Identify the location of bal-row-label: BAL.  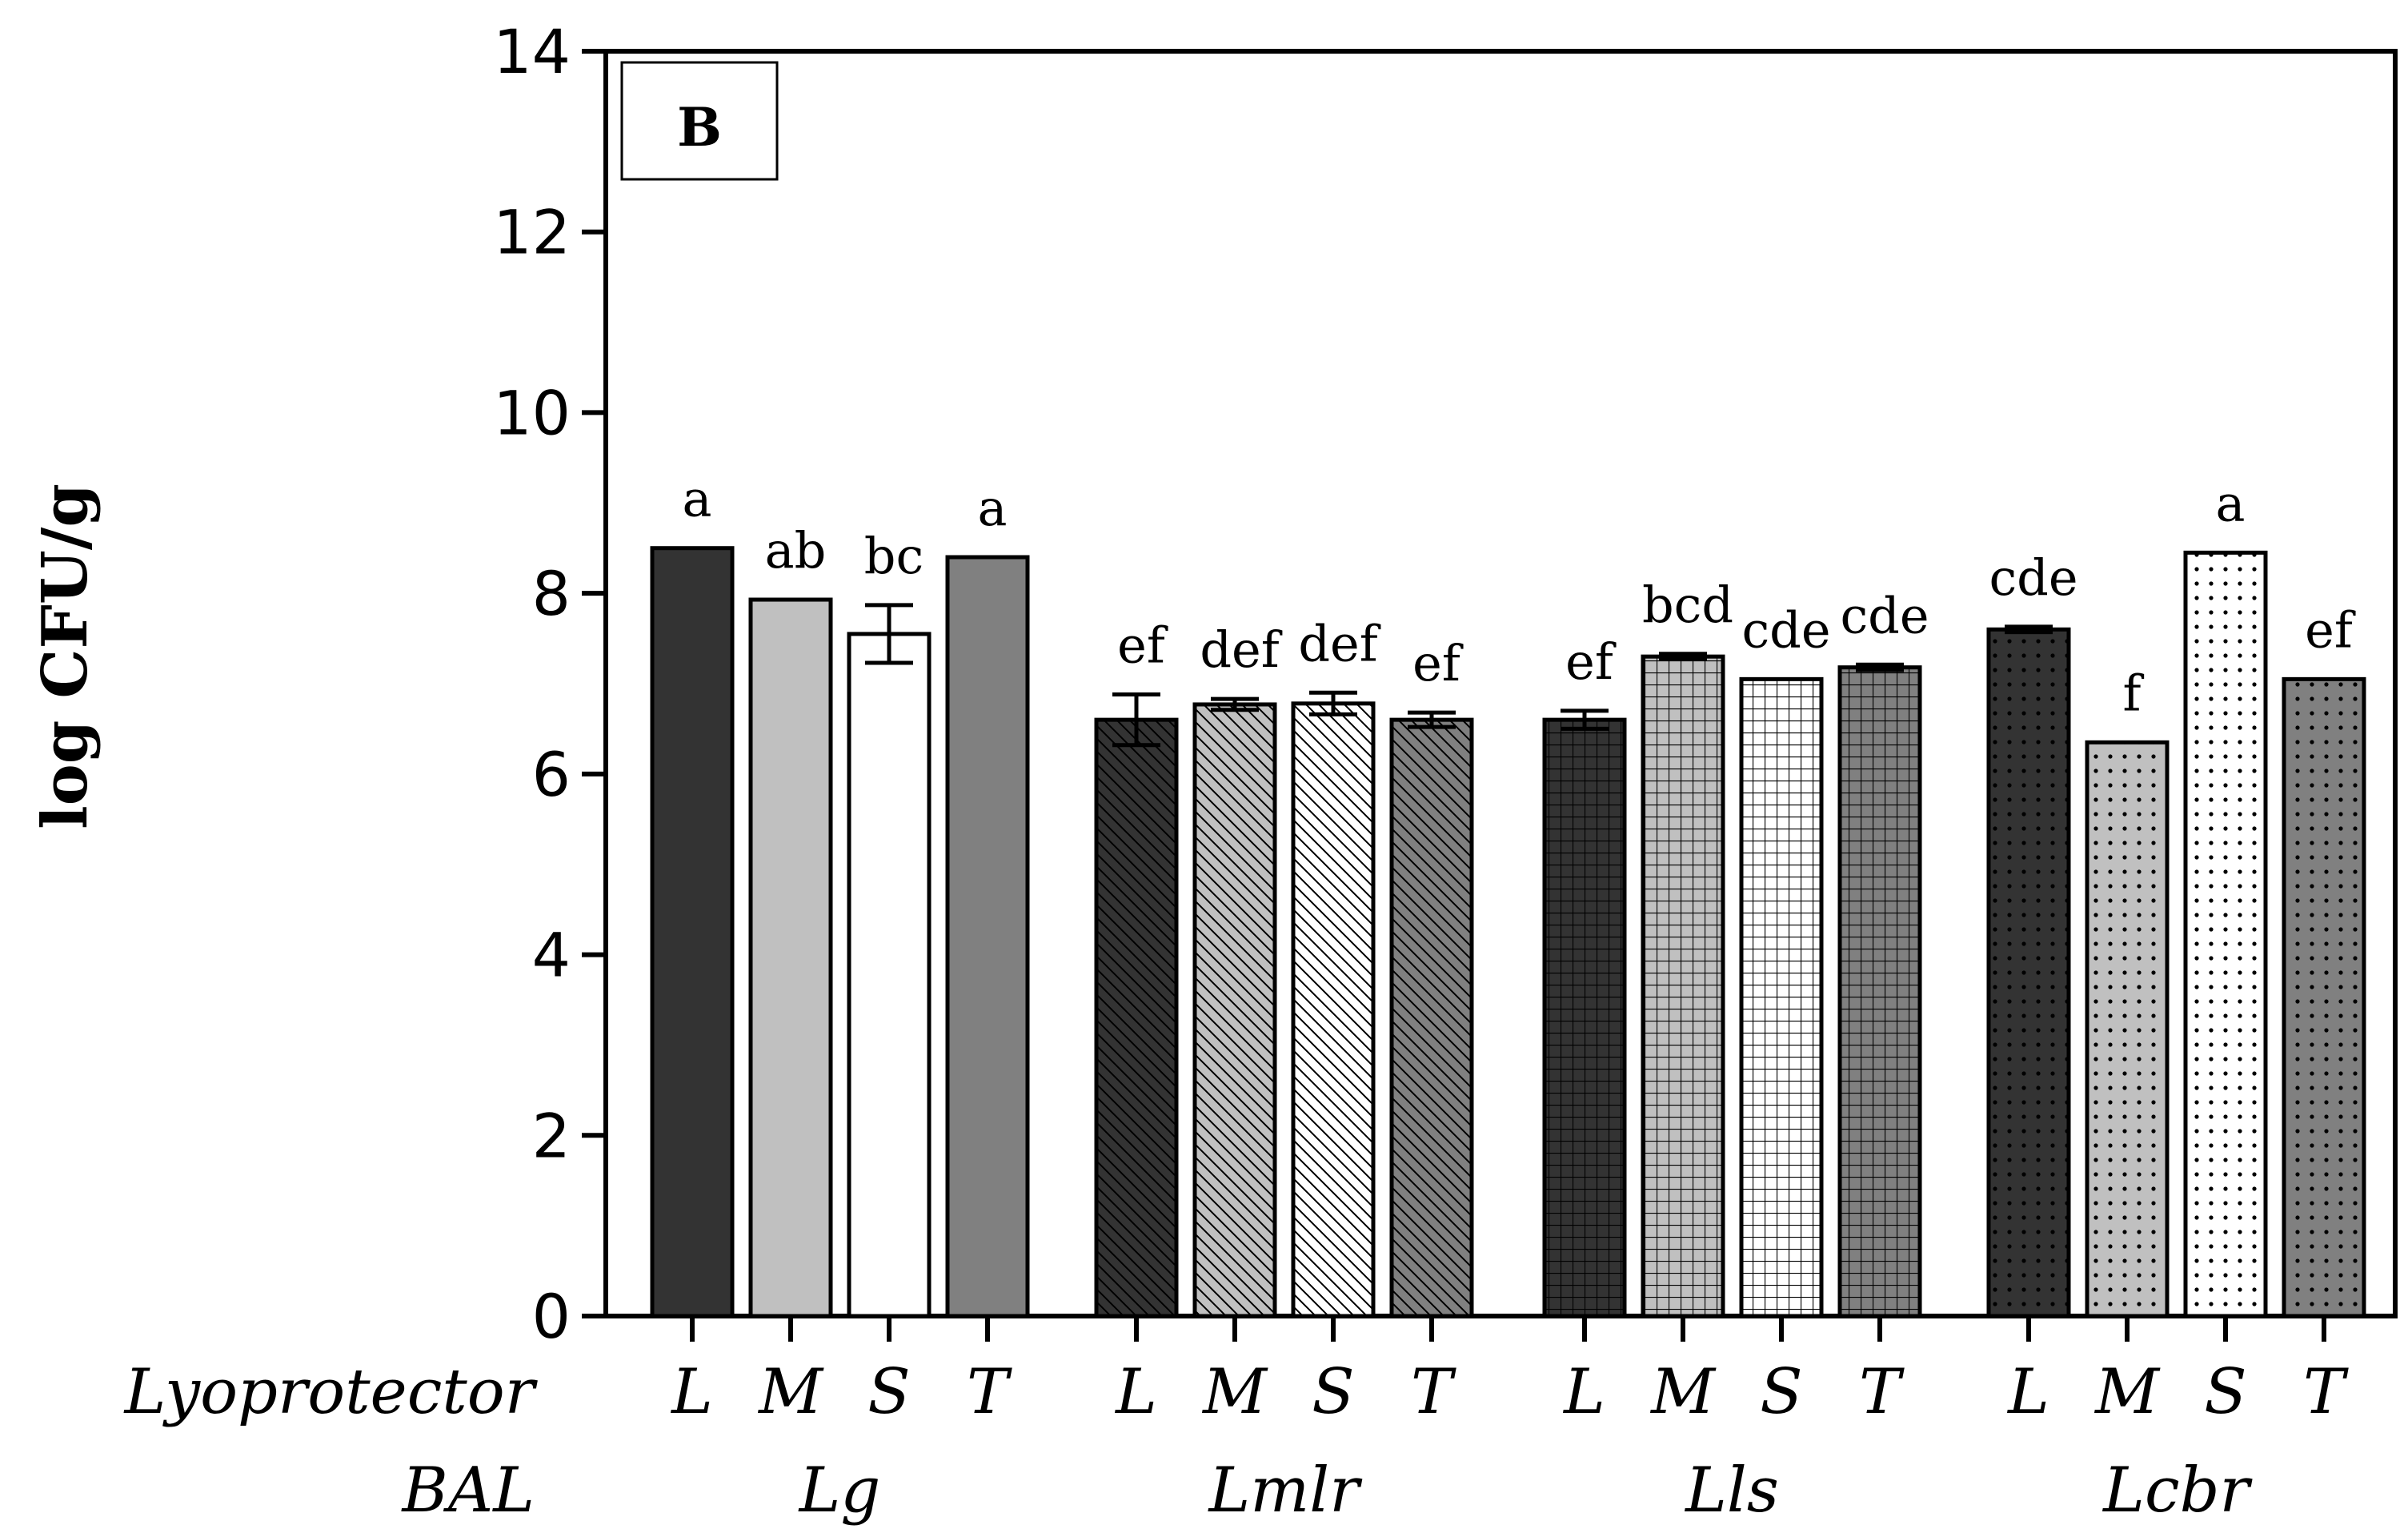
(468, 1491).